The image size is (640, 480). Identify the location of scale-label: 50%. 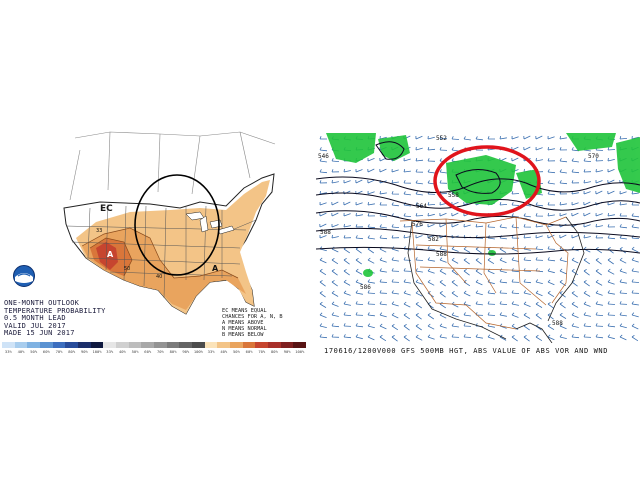
(236, 351).